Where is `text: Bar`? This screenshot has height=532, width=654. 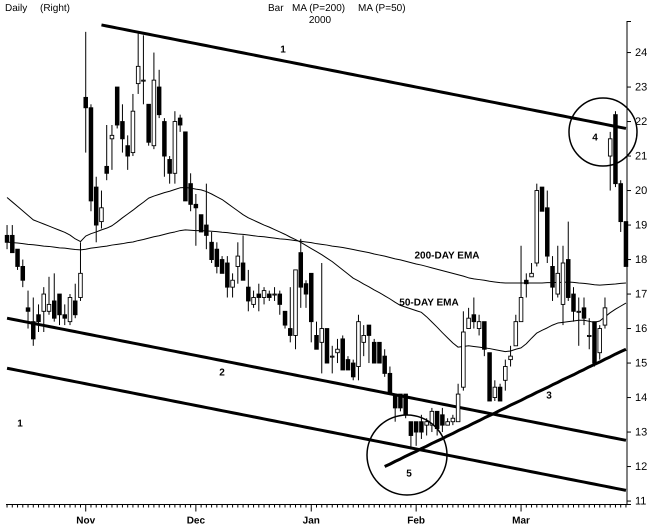 text: Bar is located at coordinates (276, 8).